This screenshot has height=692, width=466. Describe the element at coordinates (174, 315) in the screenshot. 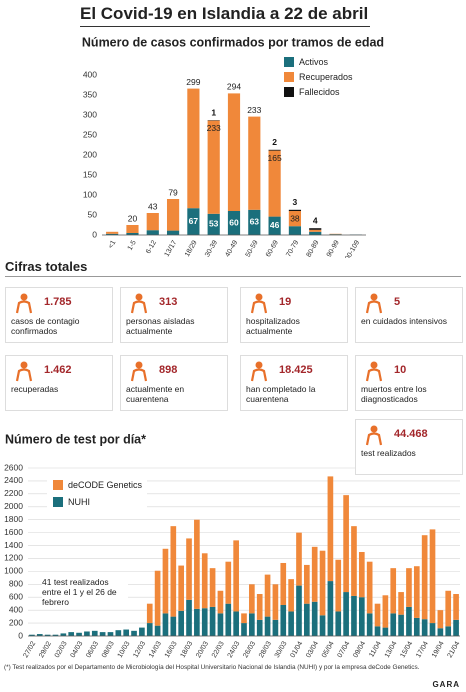

I see `stat-card: 313 personas aisladas actualmente` at that location.